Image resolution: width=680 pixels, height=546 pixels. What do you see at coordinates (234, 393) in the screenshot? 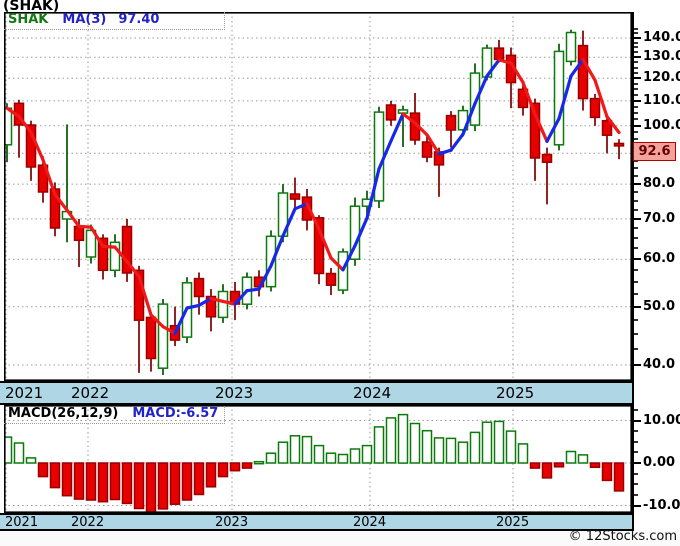
I see `year-axis-label: 2023` at bounding box center [234, 393].